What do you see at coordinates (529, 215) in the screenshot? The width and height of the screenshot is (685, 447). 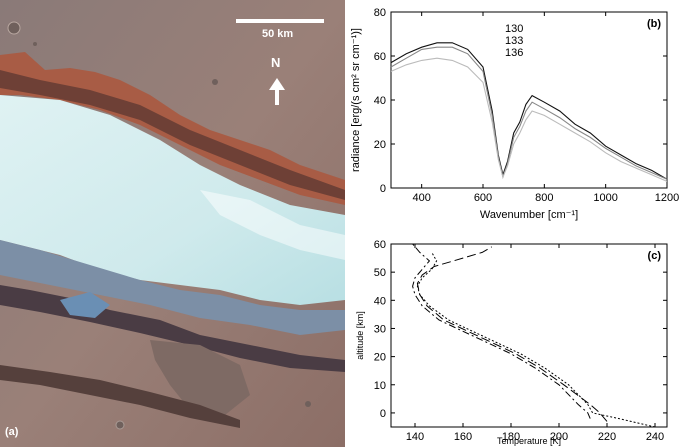 I see `x-axis-label: Wavenumber [cm⁻¹]` at bounding box center [529, 215].